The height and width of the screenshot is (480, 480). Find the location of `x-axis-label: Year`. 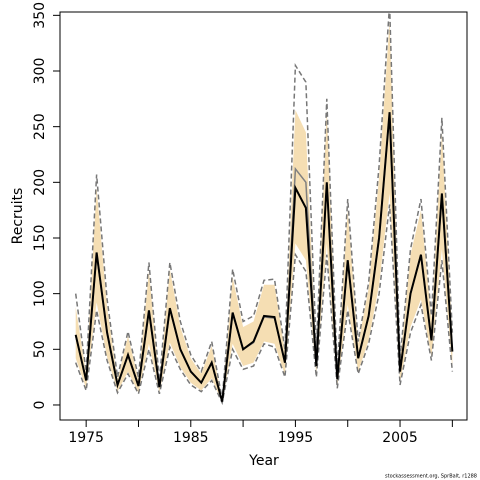

x-axis-label: Year is located at coordinates (263, 461).